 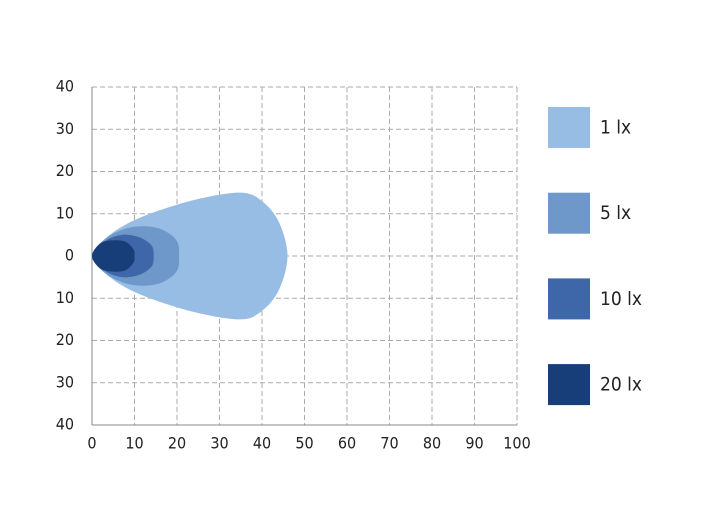 What do you see at coordinates (219, 443) in the screenshot?
I see `x-tick-label: 30` at bounding box center [219, 443].